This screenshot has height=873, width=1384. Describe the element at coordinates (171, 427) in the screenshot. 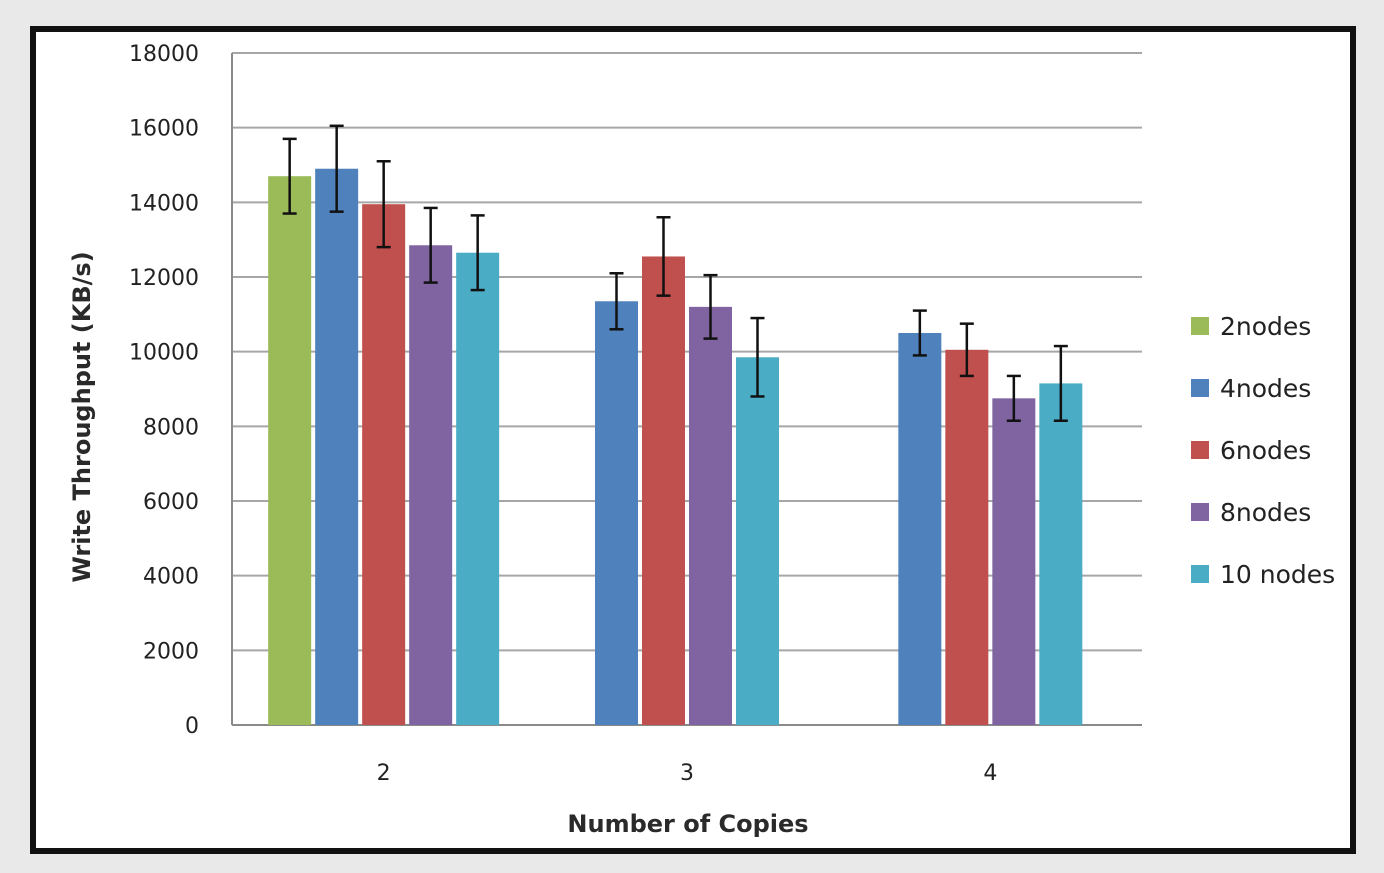

I see `y-tick-label: 8000` at that location.